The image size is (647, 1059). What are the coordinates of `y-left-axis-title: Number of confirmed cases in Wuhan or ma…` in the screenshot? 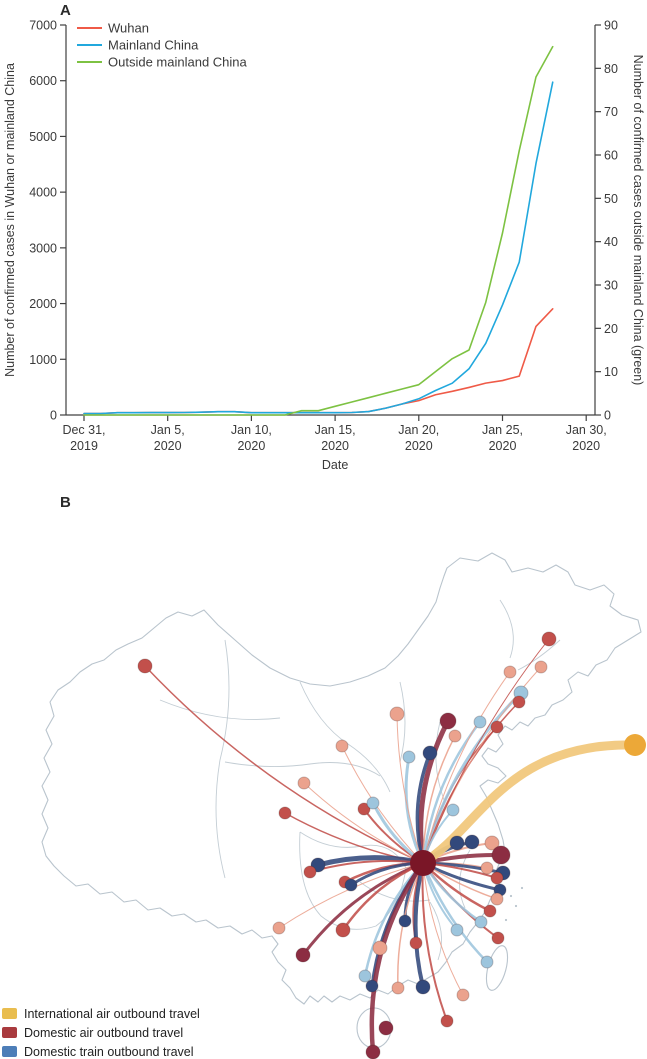 It's located at (10, 220).